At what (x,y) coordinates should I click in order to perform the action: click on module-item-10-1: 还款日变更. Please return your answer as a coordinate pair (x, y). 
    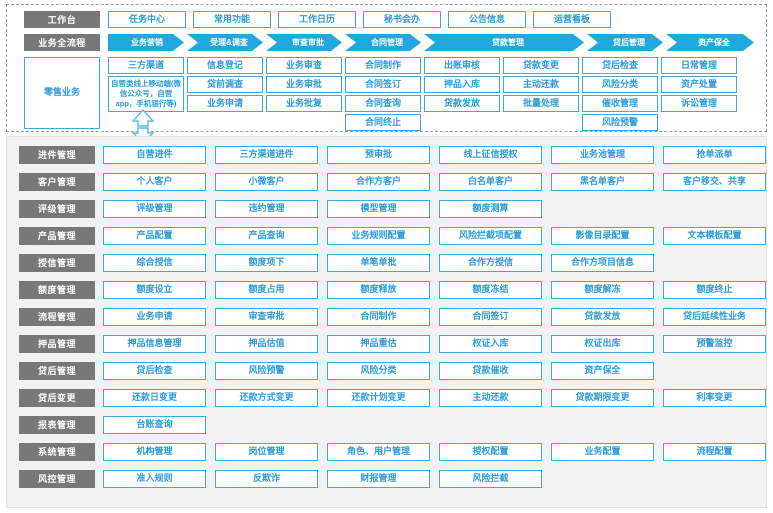
    Looking at the image, I should click on (154, 397).